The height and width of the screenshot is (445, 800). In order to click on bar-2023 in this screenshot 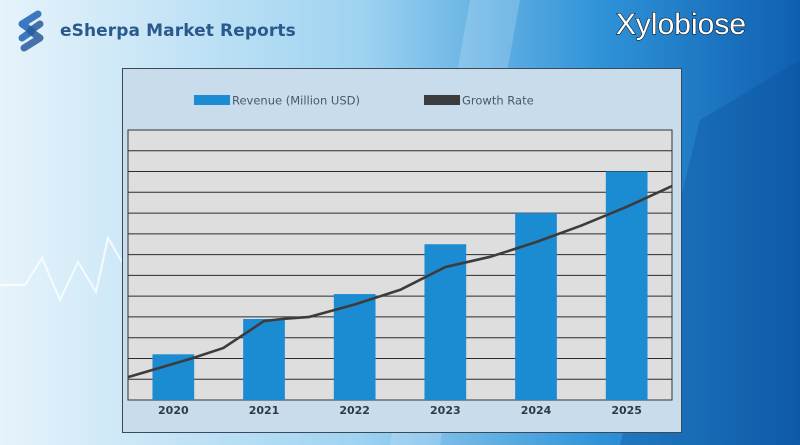, I will do `click(445, 322)`.